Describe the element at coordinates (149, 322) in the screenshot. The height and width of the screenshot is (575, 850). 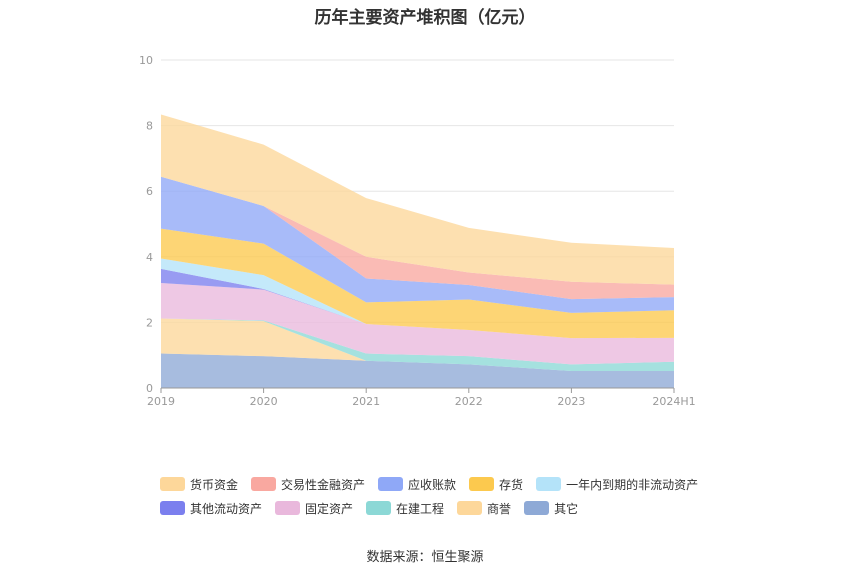
I see `y-tick-label: 2` at that location.